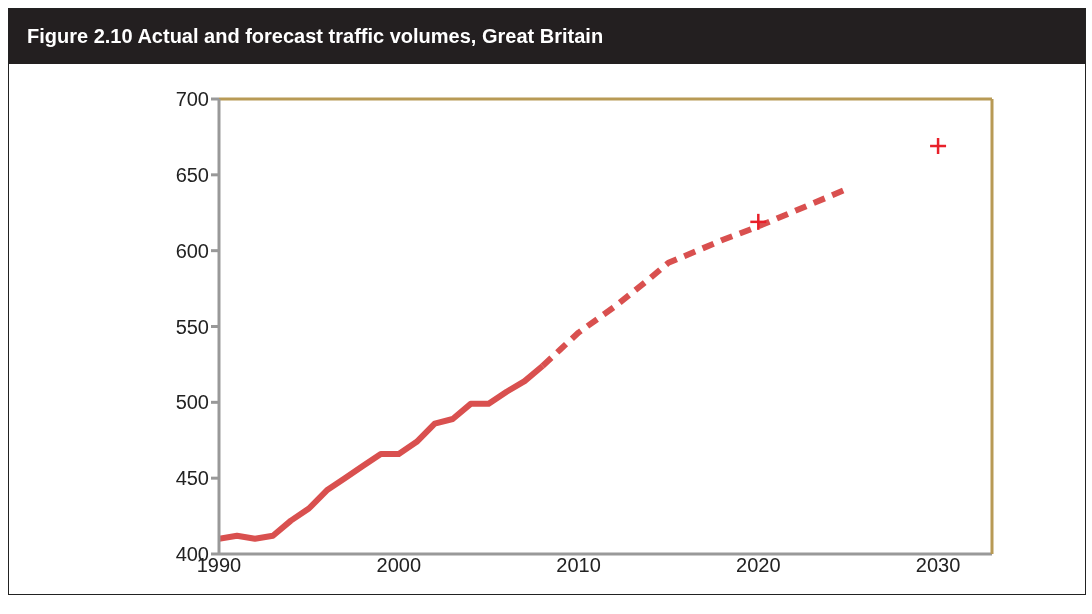 This screenshot has height=614, width=1092. What do you see at coordinates (399, 565) in the screenshot?
I see `x-tick-label: 2000` at bounding box center [399, 565].